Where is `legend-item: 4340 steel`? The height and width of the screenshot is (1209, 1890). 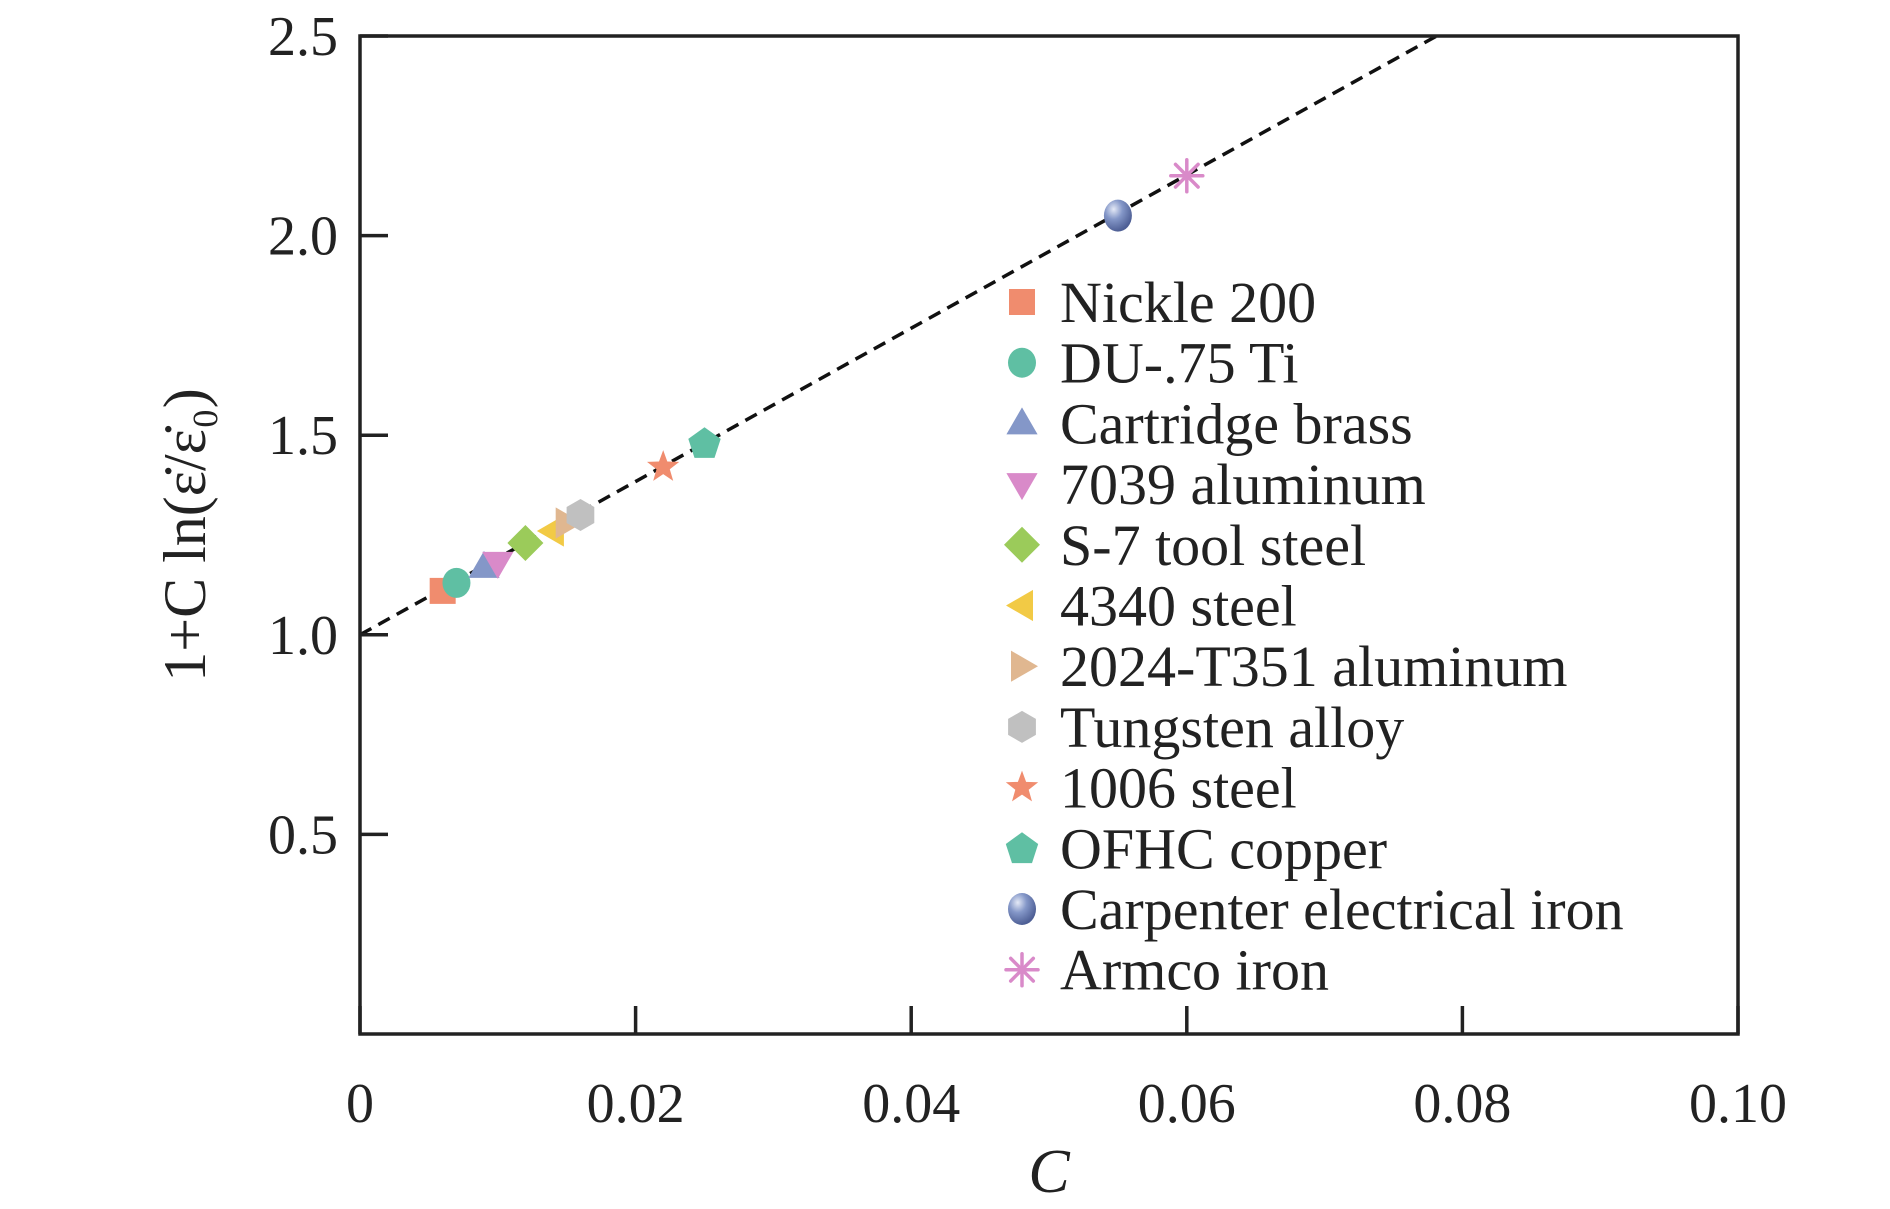 legend-item: 4340 steel is located at coordinates (1151, 606).